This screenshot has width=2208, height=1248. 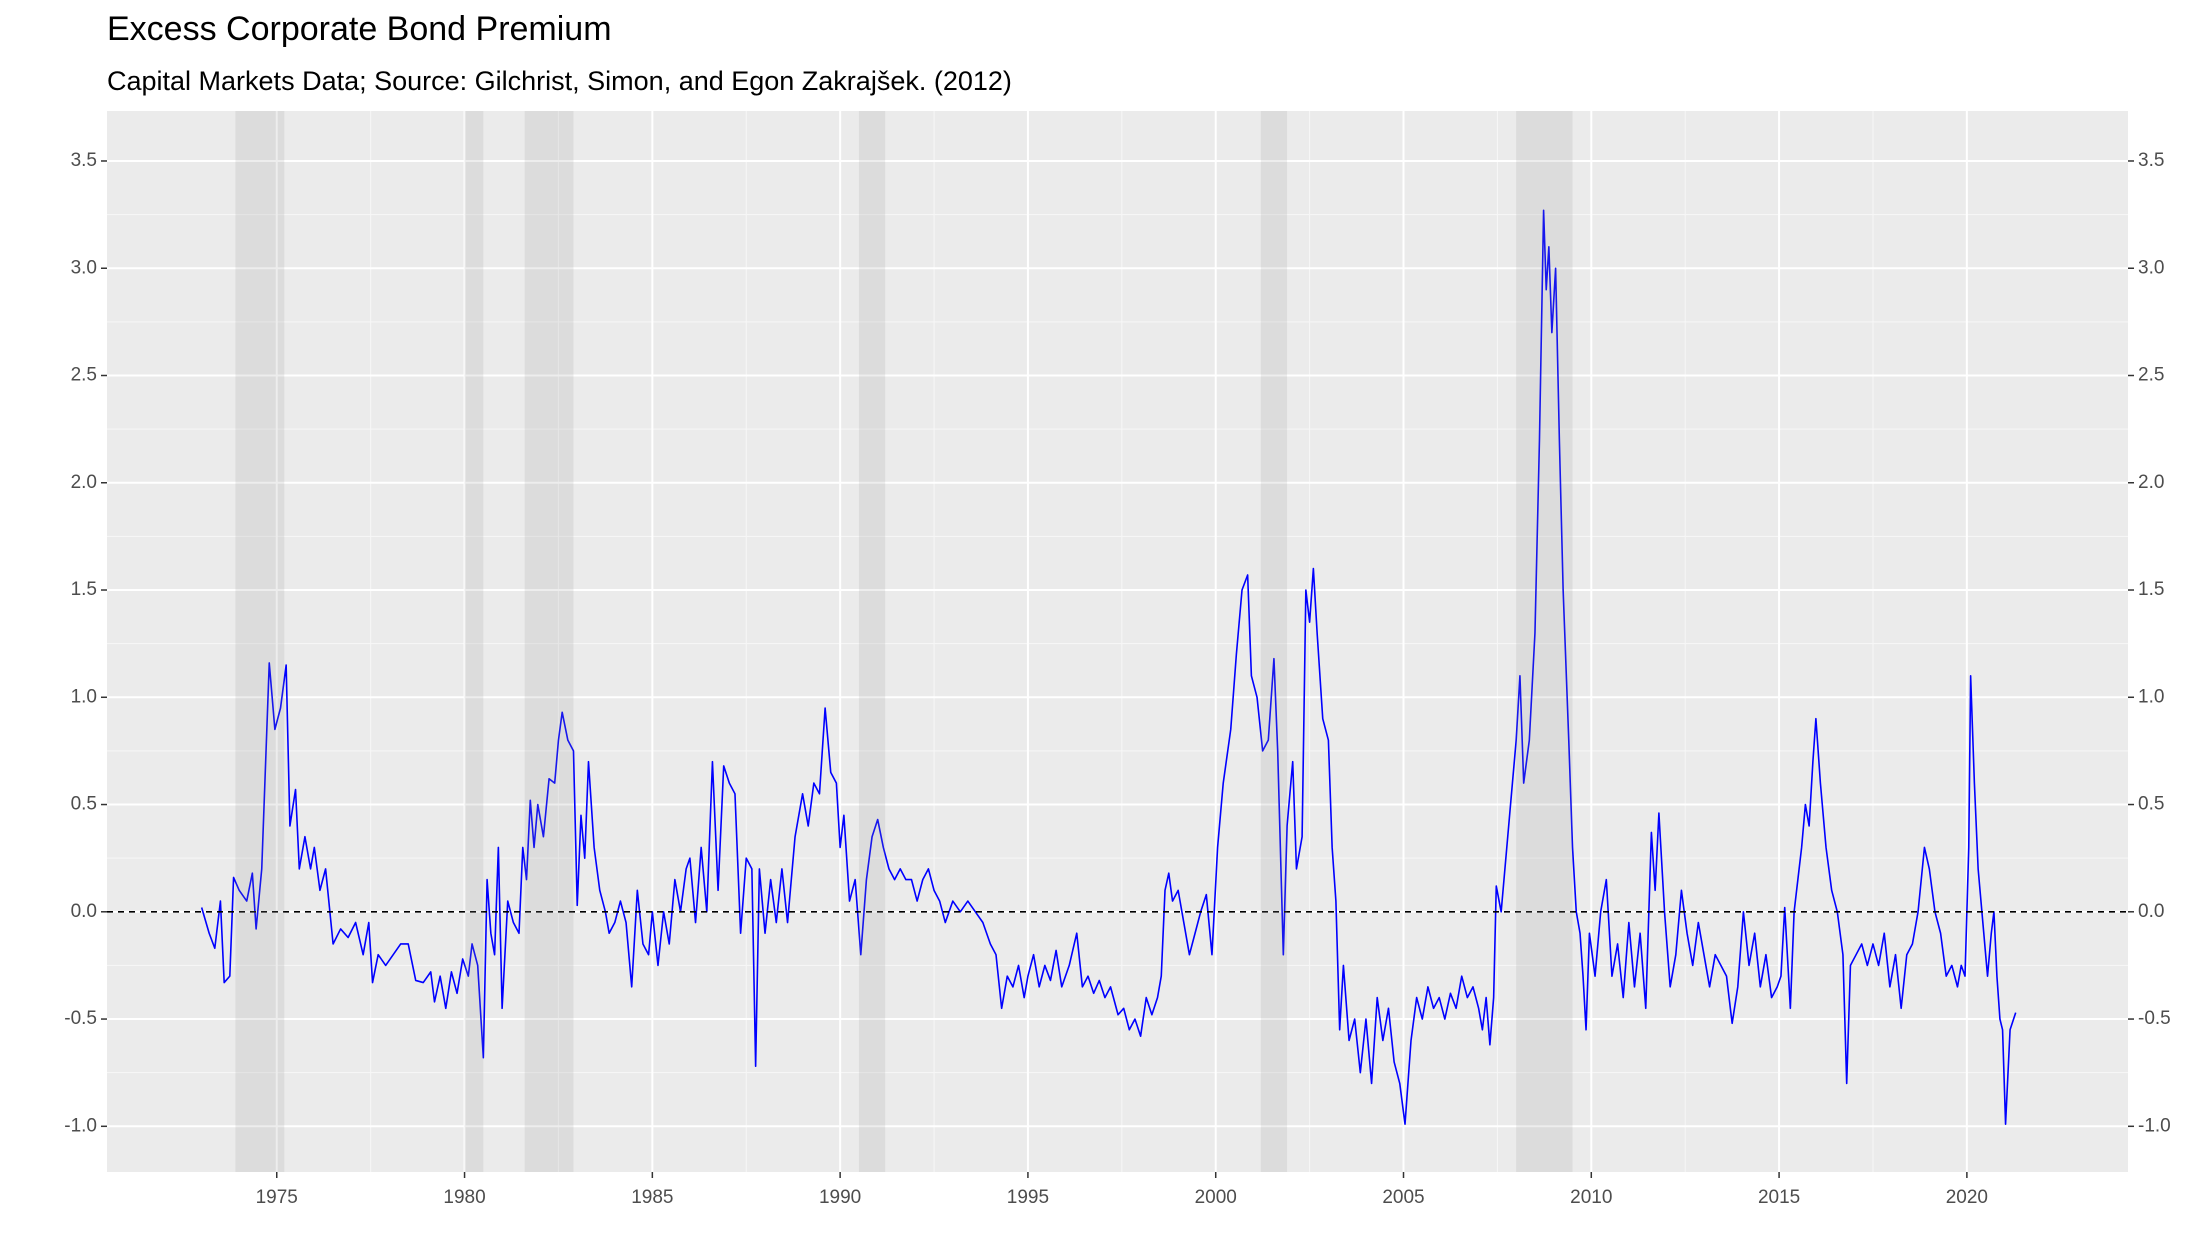 I want to click on y-tick-label: 0.0, so click(x=84, y=911).